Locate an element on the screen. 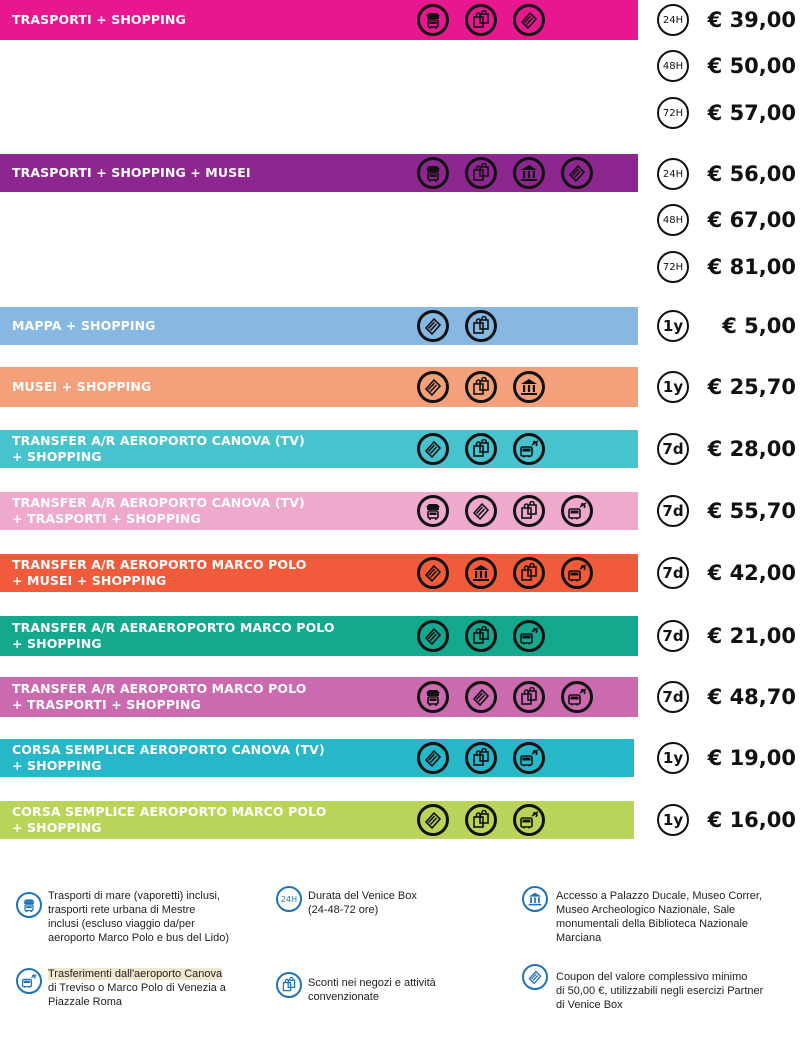 The width and height of the screenshot is (800, 1050). price: € 21,00 is located at coordinates (751, 636).